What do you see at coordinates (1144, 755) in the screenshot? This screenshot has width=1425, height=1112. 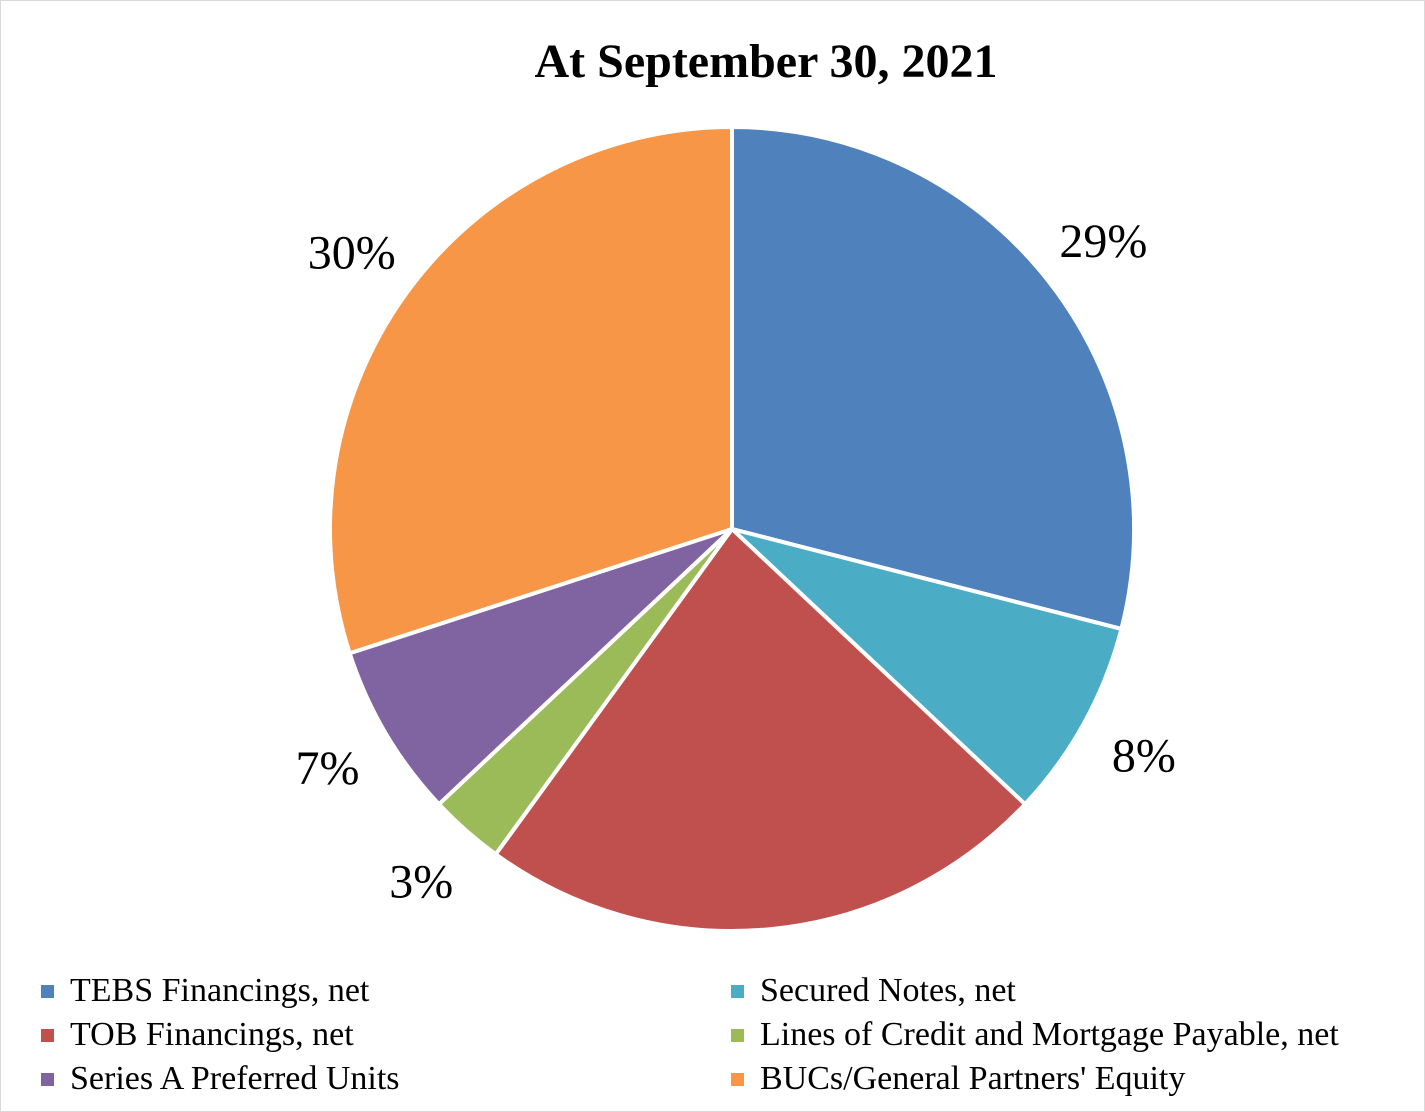 I see `data-label-1: 8%` at bounding box center [1144, 755].